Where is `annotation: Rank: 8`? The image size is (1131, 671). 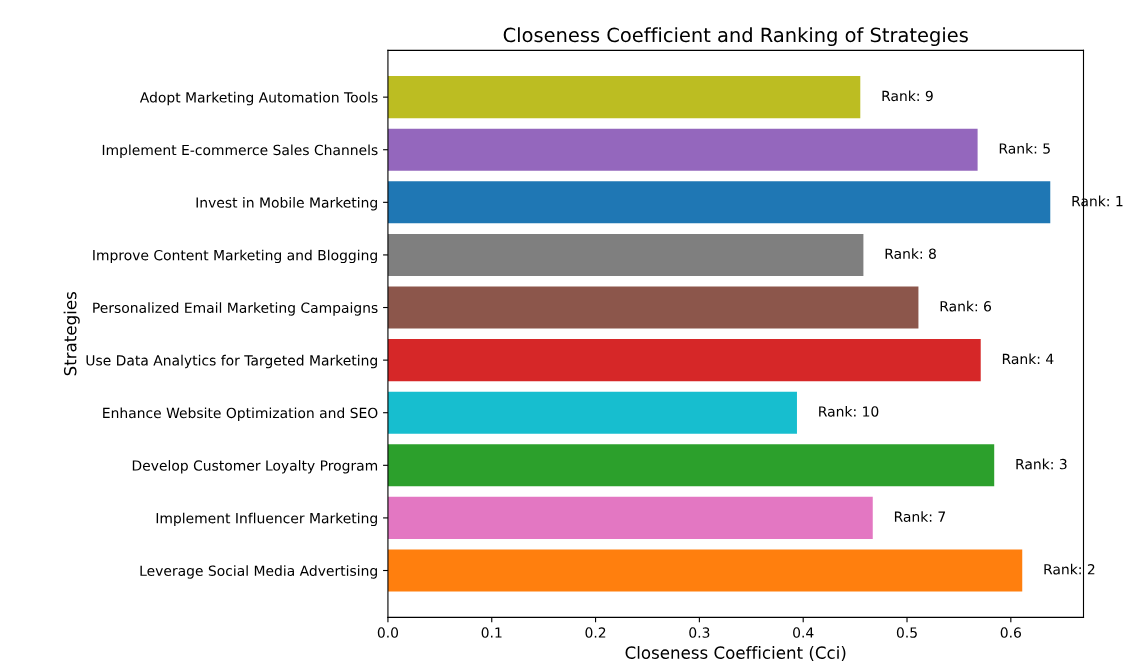
annotation: Rank: 8 is located at coordinates (910, 253).